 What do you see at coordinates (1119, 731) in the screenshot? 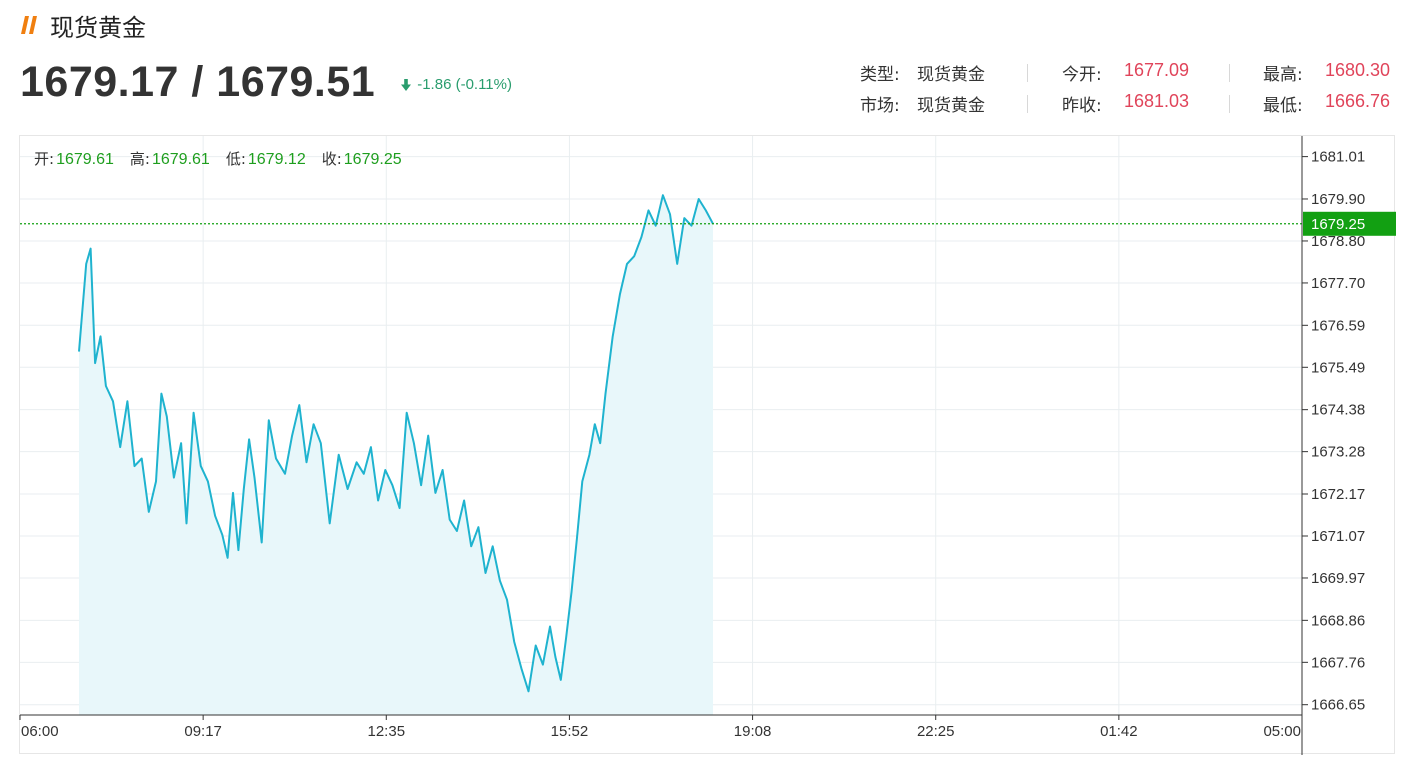
I see `x-tick-label: 01:42` at bounding box center [1119, 731].